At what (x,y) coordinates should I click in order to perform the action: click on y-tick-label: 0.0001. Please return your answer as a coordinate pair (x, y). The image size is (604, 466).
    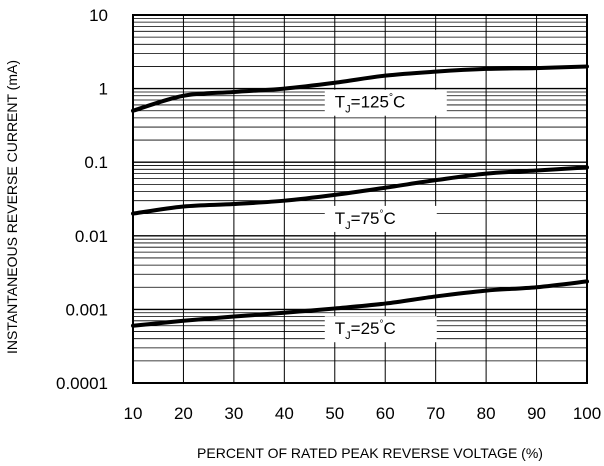
    Looking at the image, I should click on (82, 383).